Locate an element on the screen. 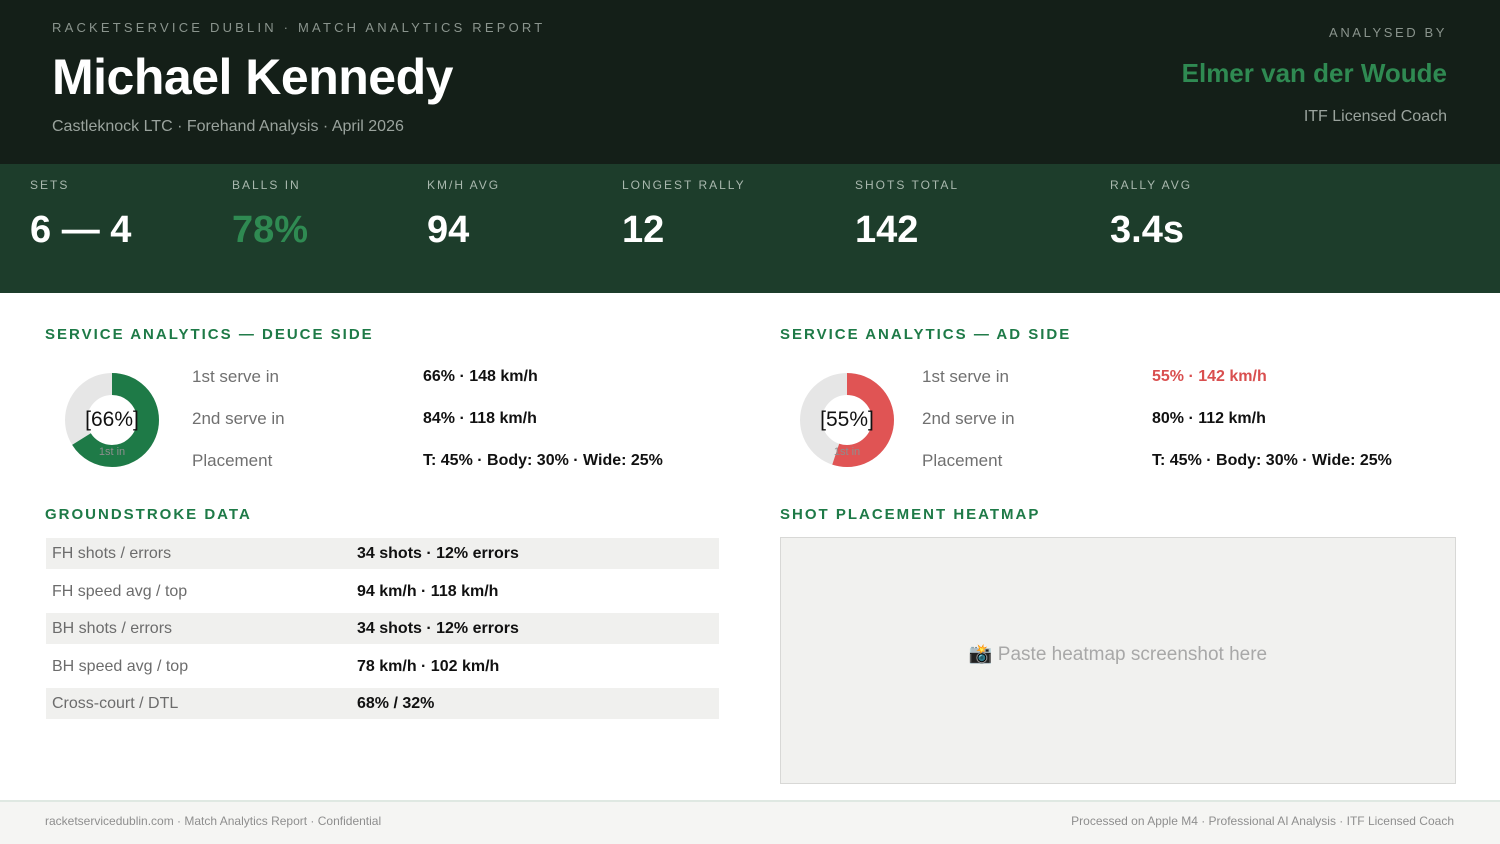 Image resolution: width=1500 pixels, height=844 pixels. row-value: 68% / 32% is located at coordinates (396, 703).